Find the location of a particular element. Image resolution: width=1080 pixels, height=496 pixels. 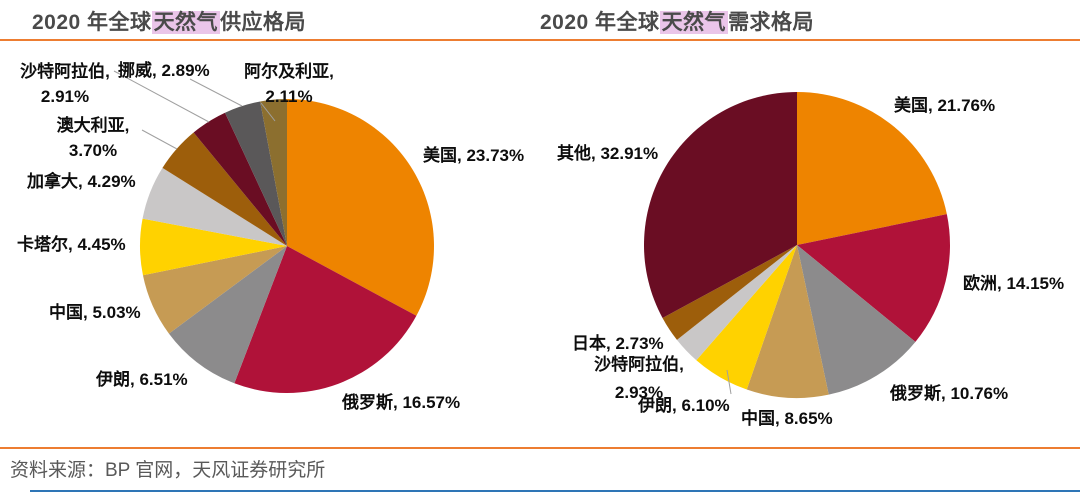

label-demand-russia: 俄罗斯, 10.76% is located at coordinates (949, 393).